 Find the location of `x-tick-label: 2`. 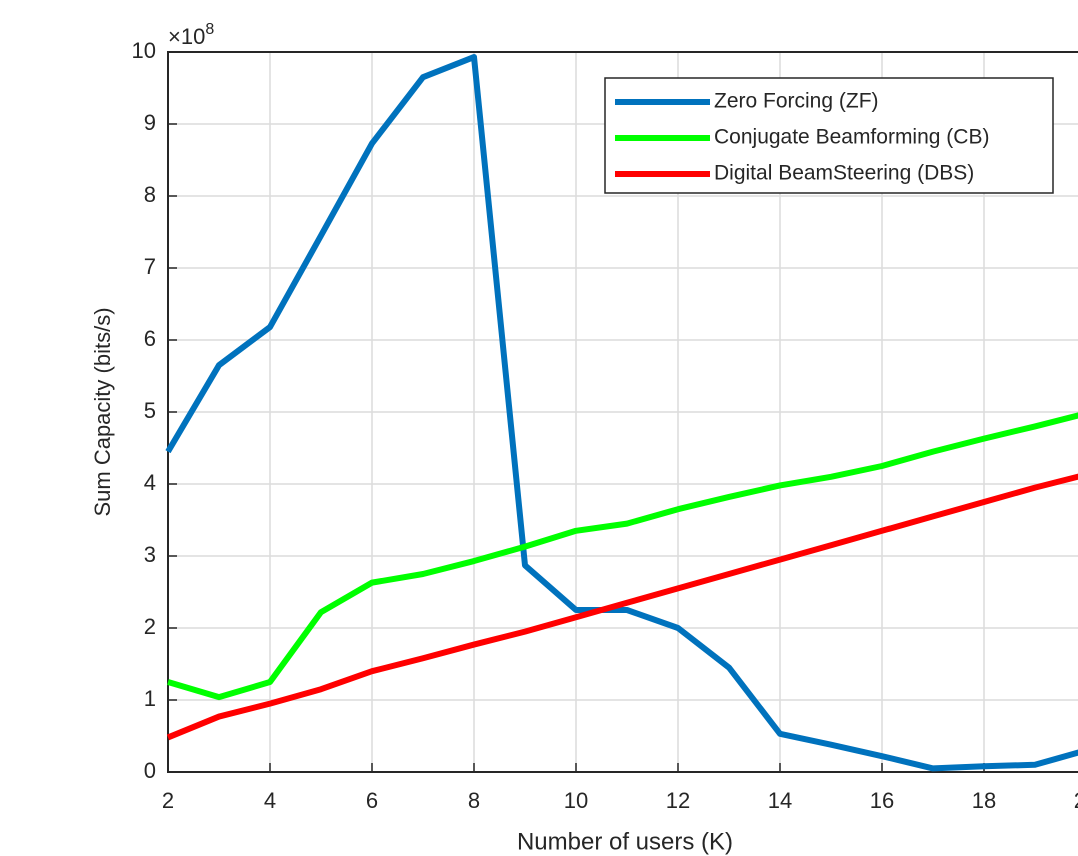

x-tick-label: 2 is located at coordinates (168, 800).